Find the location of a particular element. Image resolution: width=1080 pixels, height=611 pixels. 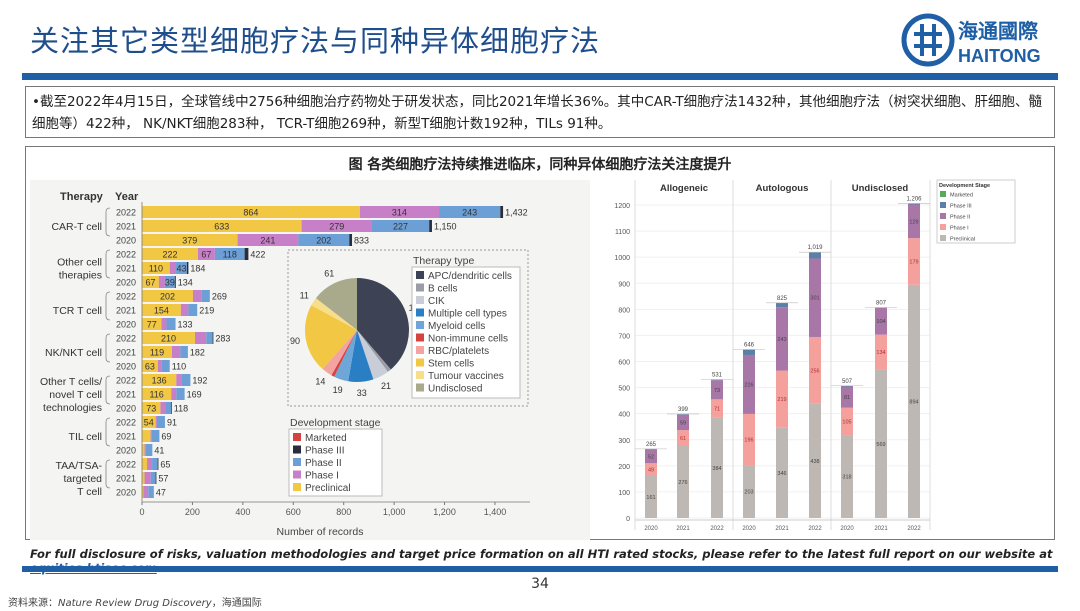

x-tick-label: 1,000 is located at coordinates (394, 512).